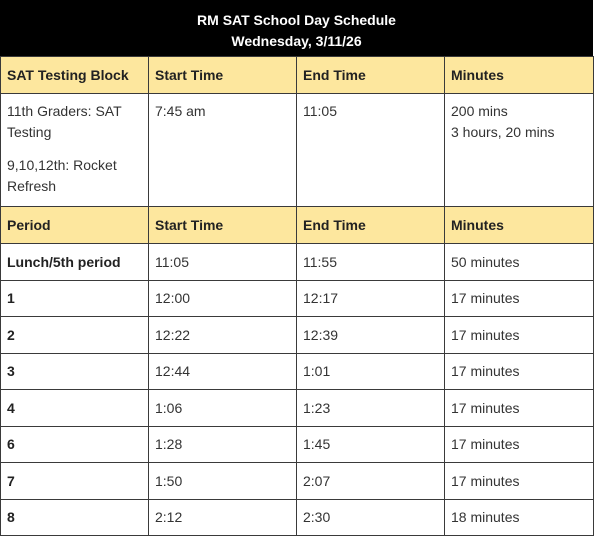 The height and width of the screenshot is (536, 595). What do you see at coordinates (370, 298) in the screenshot?
I see `end-cell: 12:17` at bounding box center [370, 298].